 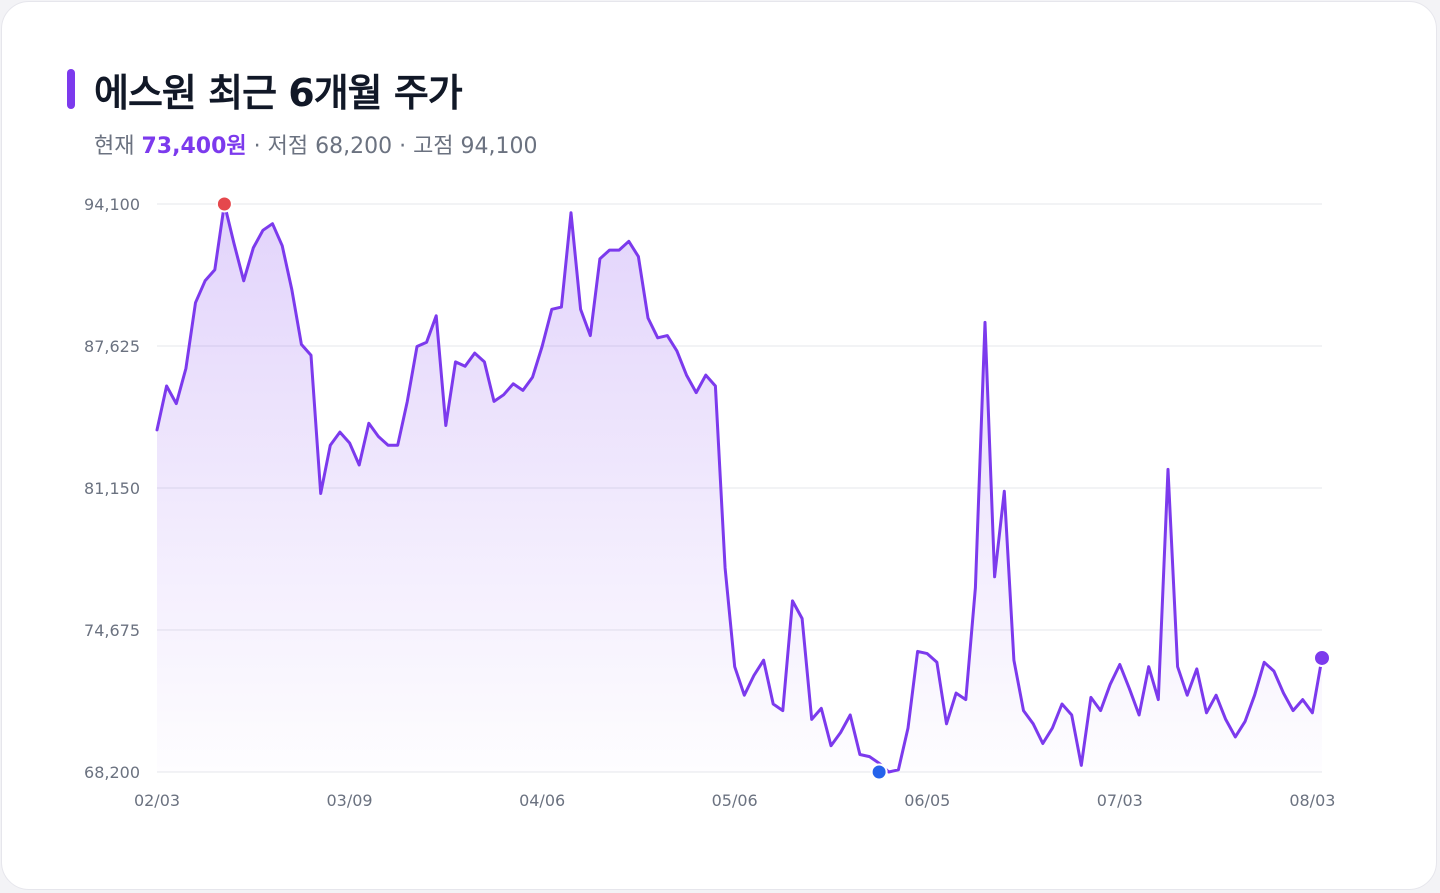 I want to click on low-price: · 저점 68,200, so click(x=323, y=146).